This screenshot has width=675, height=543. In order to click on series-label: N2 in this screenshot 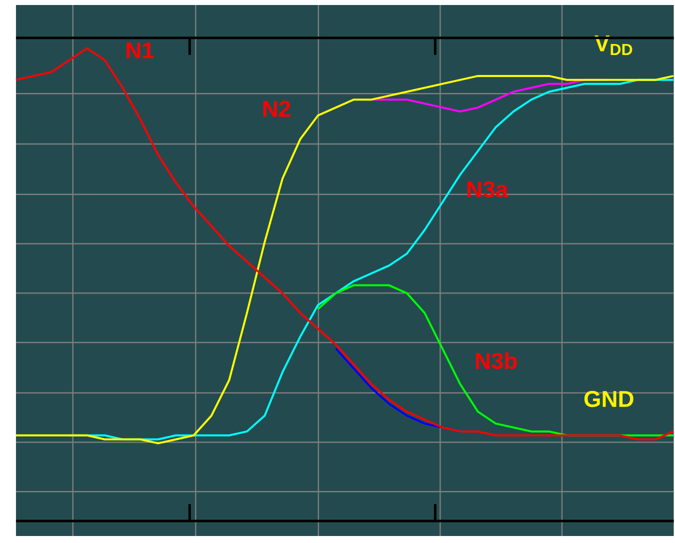, I will do `click(276, 108)`.